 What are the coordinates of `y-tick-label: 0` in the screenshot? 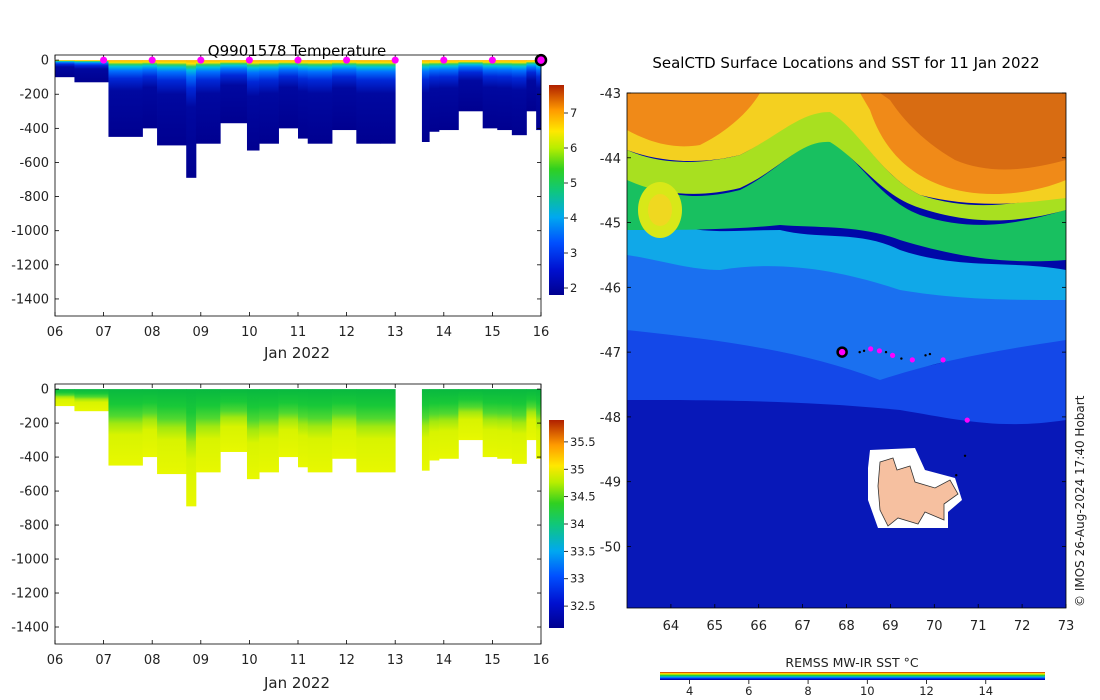 It's located at (45, 390).